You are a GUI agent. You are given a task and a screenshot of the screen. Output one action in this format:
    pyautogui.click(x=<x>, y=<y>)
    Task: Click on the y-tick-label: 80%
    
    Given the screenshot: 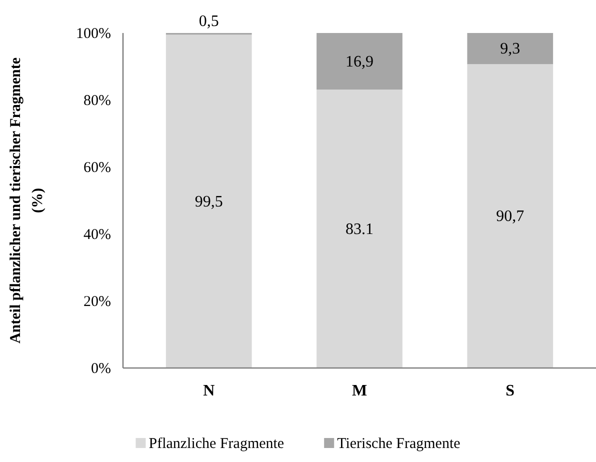 What is the action you would take?
    pyautogui.click(x=97, y=100)
    